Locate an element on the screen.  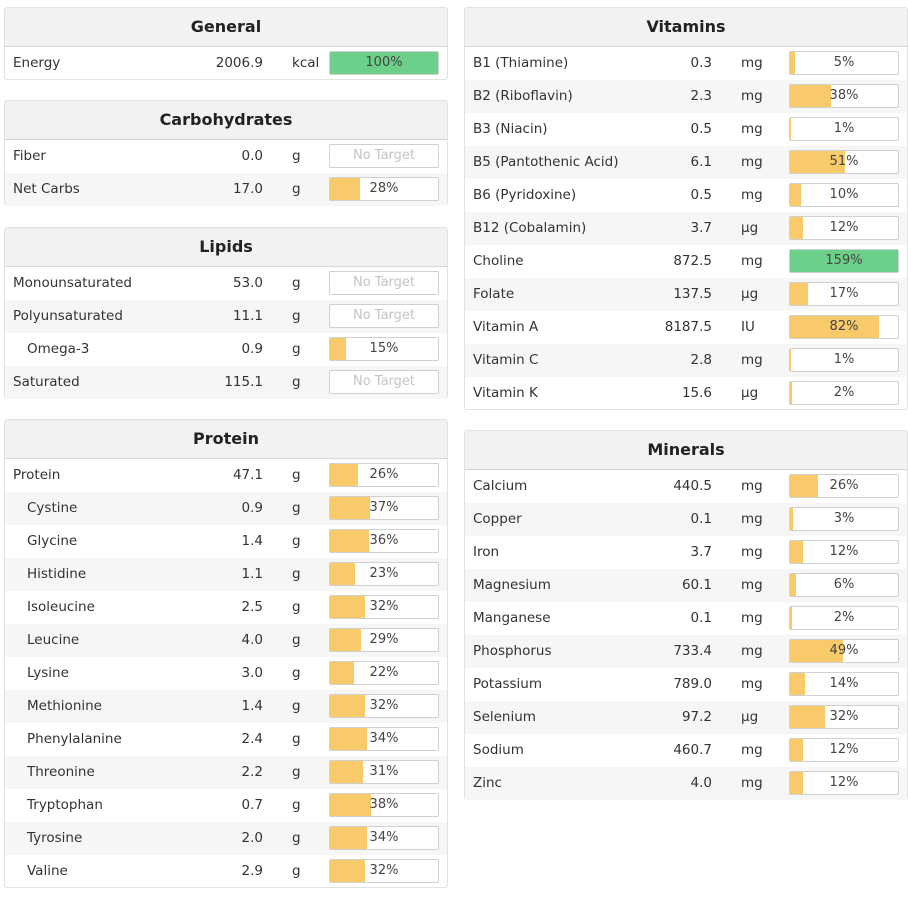
nutrient-row: Threonine 2.2 g 31% is located at coordinates (226, 772).